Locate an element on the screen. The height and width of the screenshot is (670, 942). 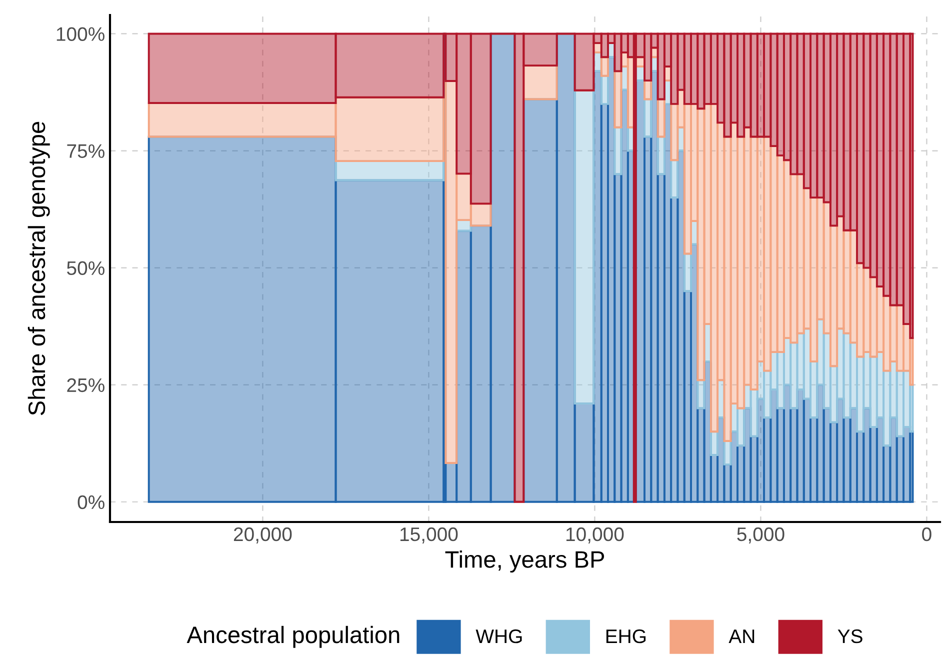
legend-label: EHG is located at coordinates (626, 636).